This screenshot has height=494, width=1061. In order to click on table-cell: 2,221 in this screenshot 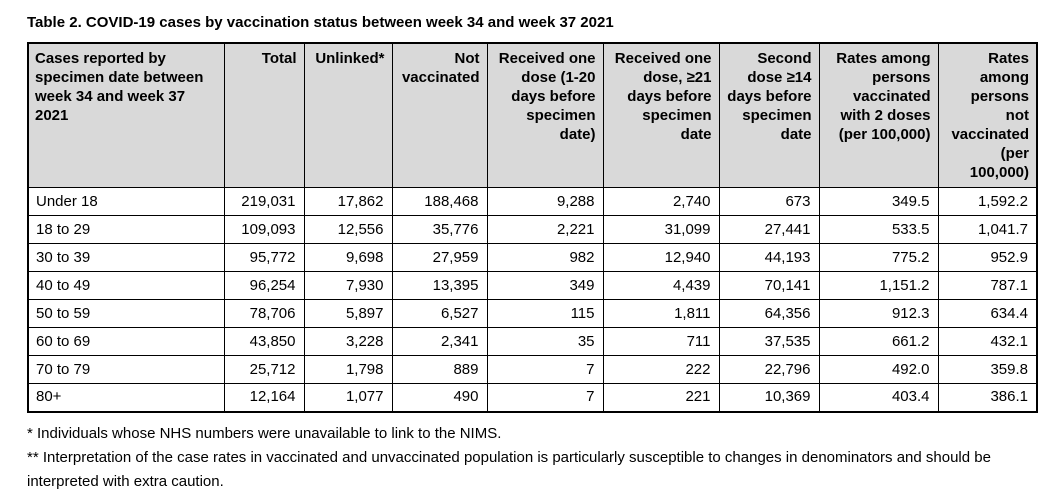, I will do `click(545, 229)`.